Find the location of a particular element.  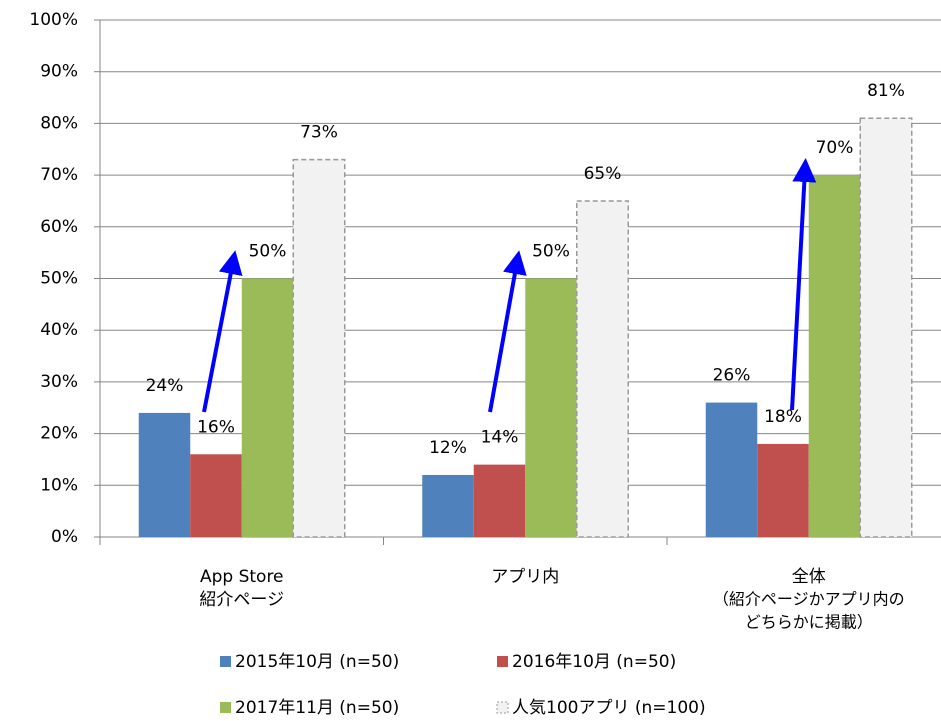

y-tick-label: 20% is located at coordinates (59, 434).